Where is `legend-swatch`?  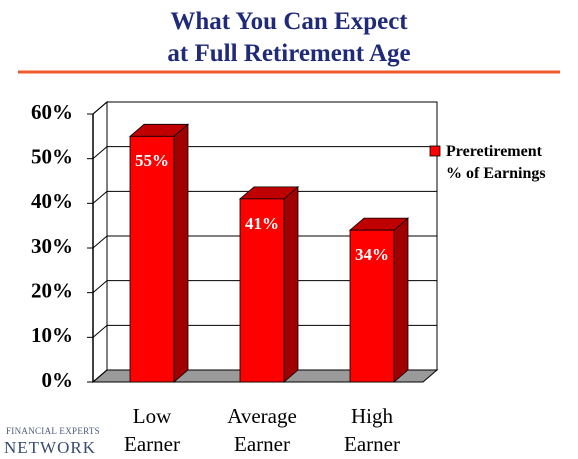 legend-swatch is located at coordinates (435, 151).